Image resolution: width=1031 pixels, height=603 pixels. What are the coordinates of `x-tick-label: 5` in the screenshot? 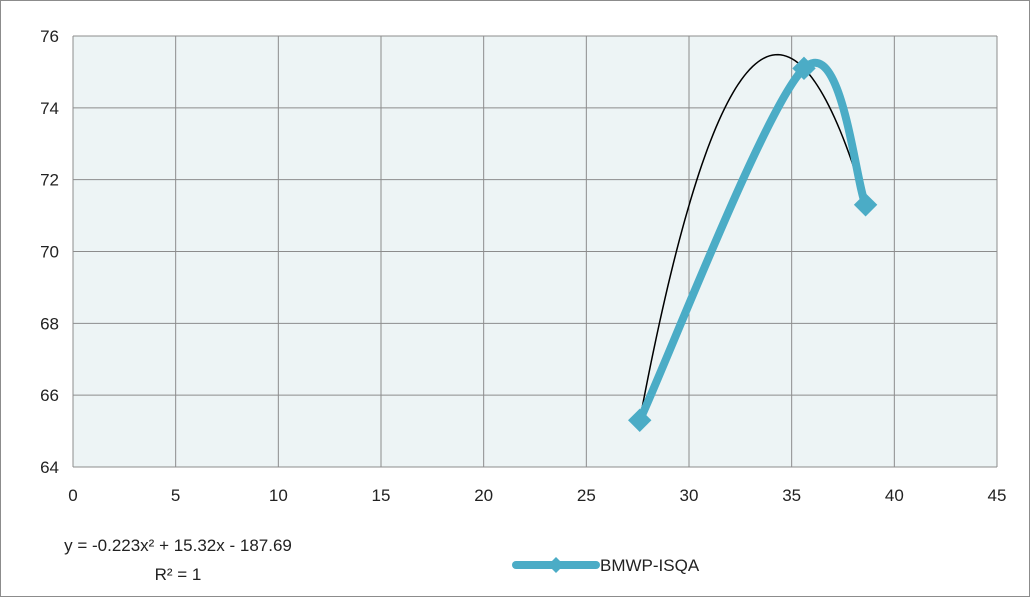 It's located at (175, 495).